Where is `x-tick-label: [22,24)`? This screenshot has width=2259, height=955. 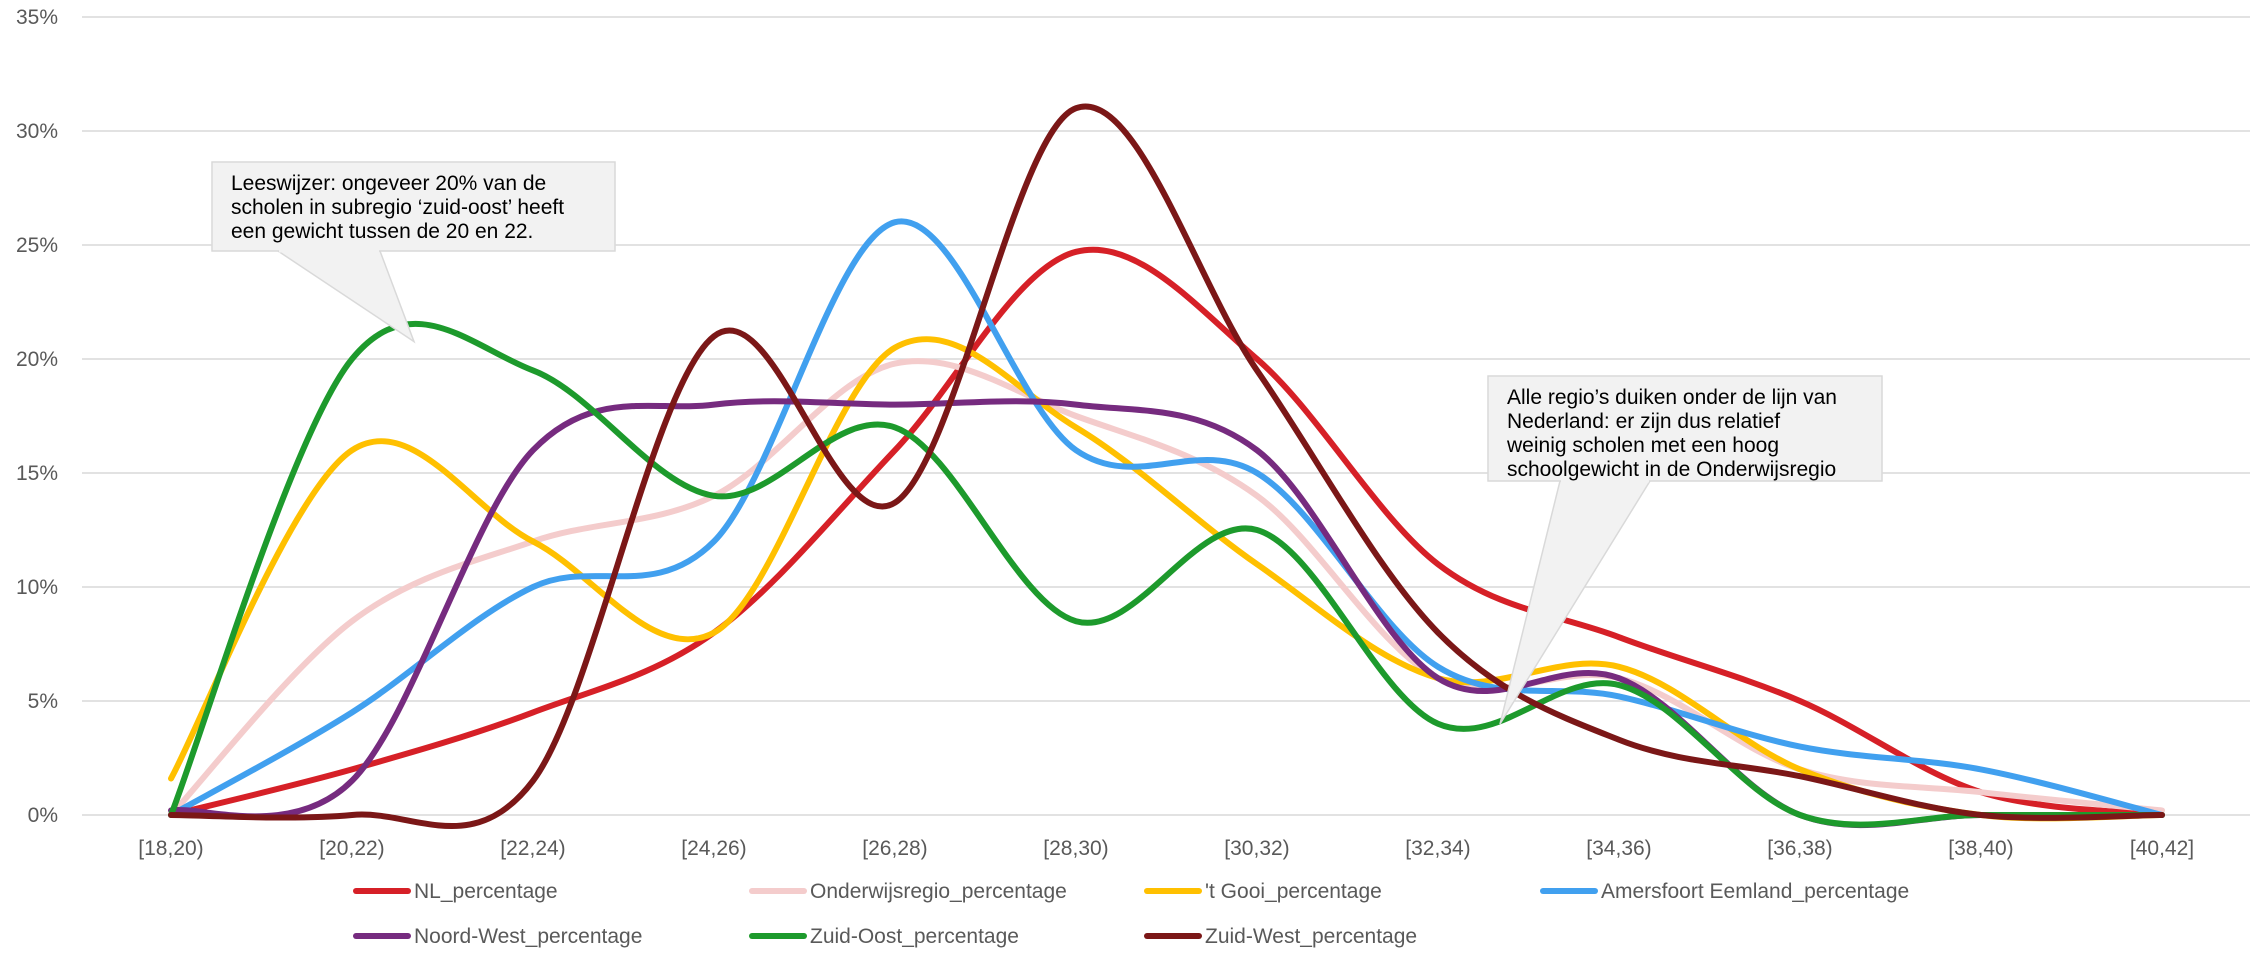 x-tick-label: [22,24) is located at coordinates (532, 848).